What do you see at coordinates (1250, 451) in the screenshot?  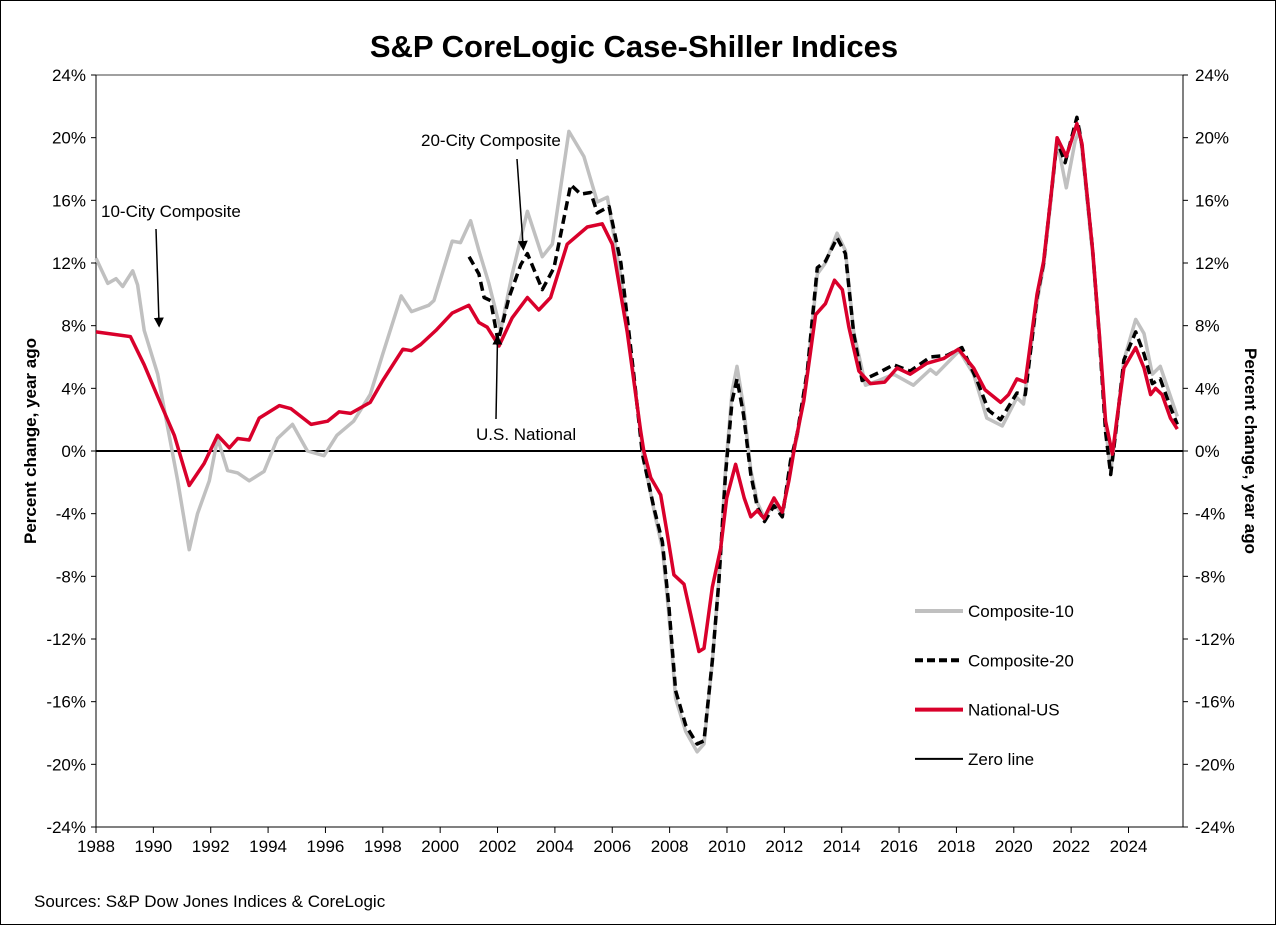 I see `y-axis-label-right: Percent change, year ago` at bounding box center [1250, 451].